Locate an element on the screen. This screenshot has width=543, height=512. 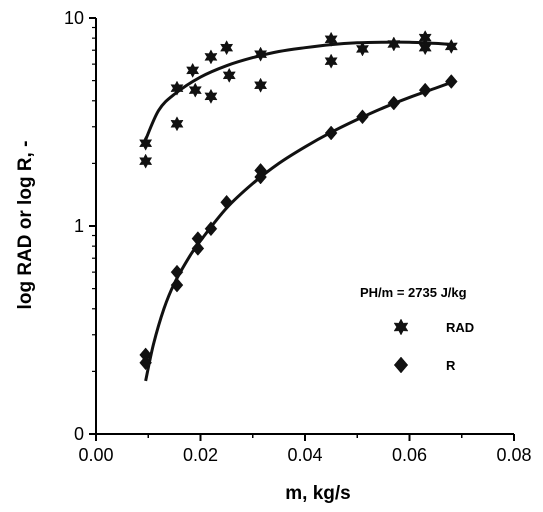
legend-marker-rad is located at coordinates (401, 327).